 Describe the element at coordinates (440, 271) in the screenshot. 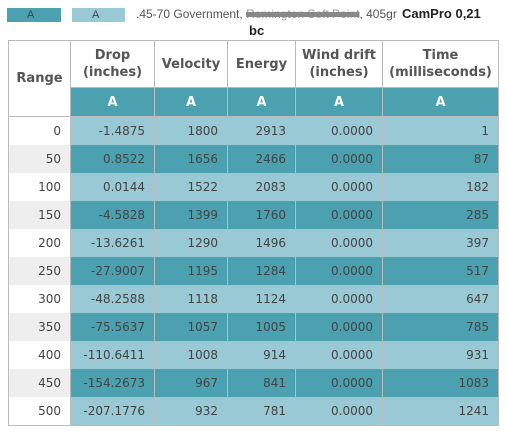

I see `cell-time: 517` at that location.